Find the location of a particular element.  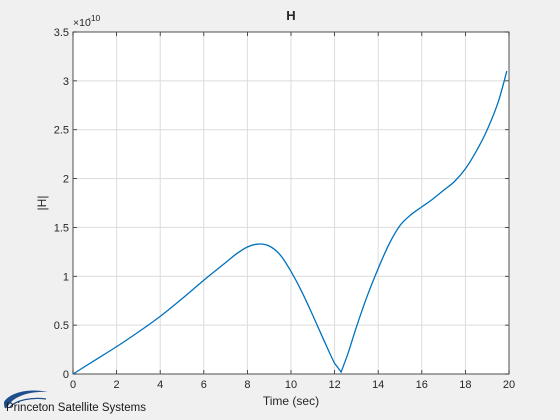

company-logo: Princeton Satellite Systems is located at coordinates (75, 402).